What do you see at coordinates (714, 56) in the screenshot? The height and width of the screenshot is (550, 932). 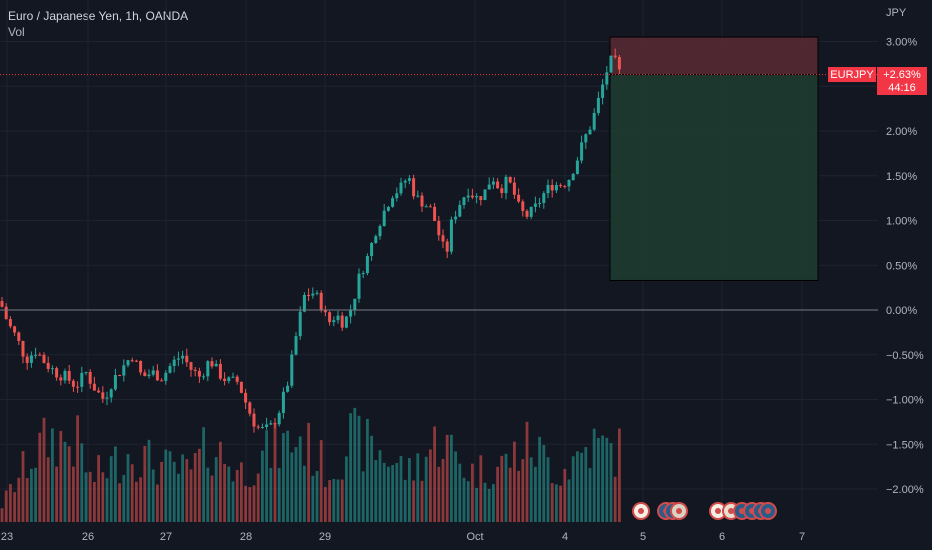 I see `stop-loss-zone` at bounding box center [714, 56].